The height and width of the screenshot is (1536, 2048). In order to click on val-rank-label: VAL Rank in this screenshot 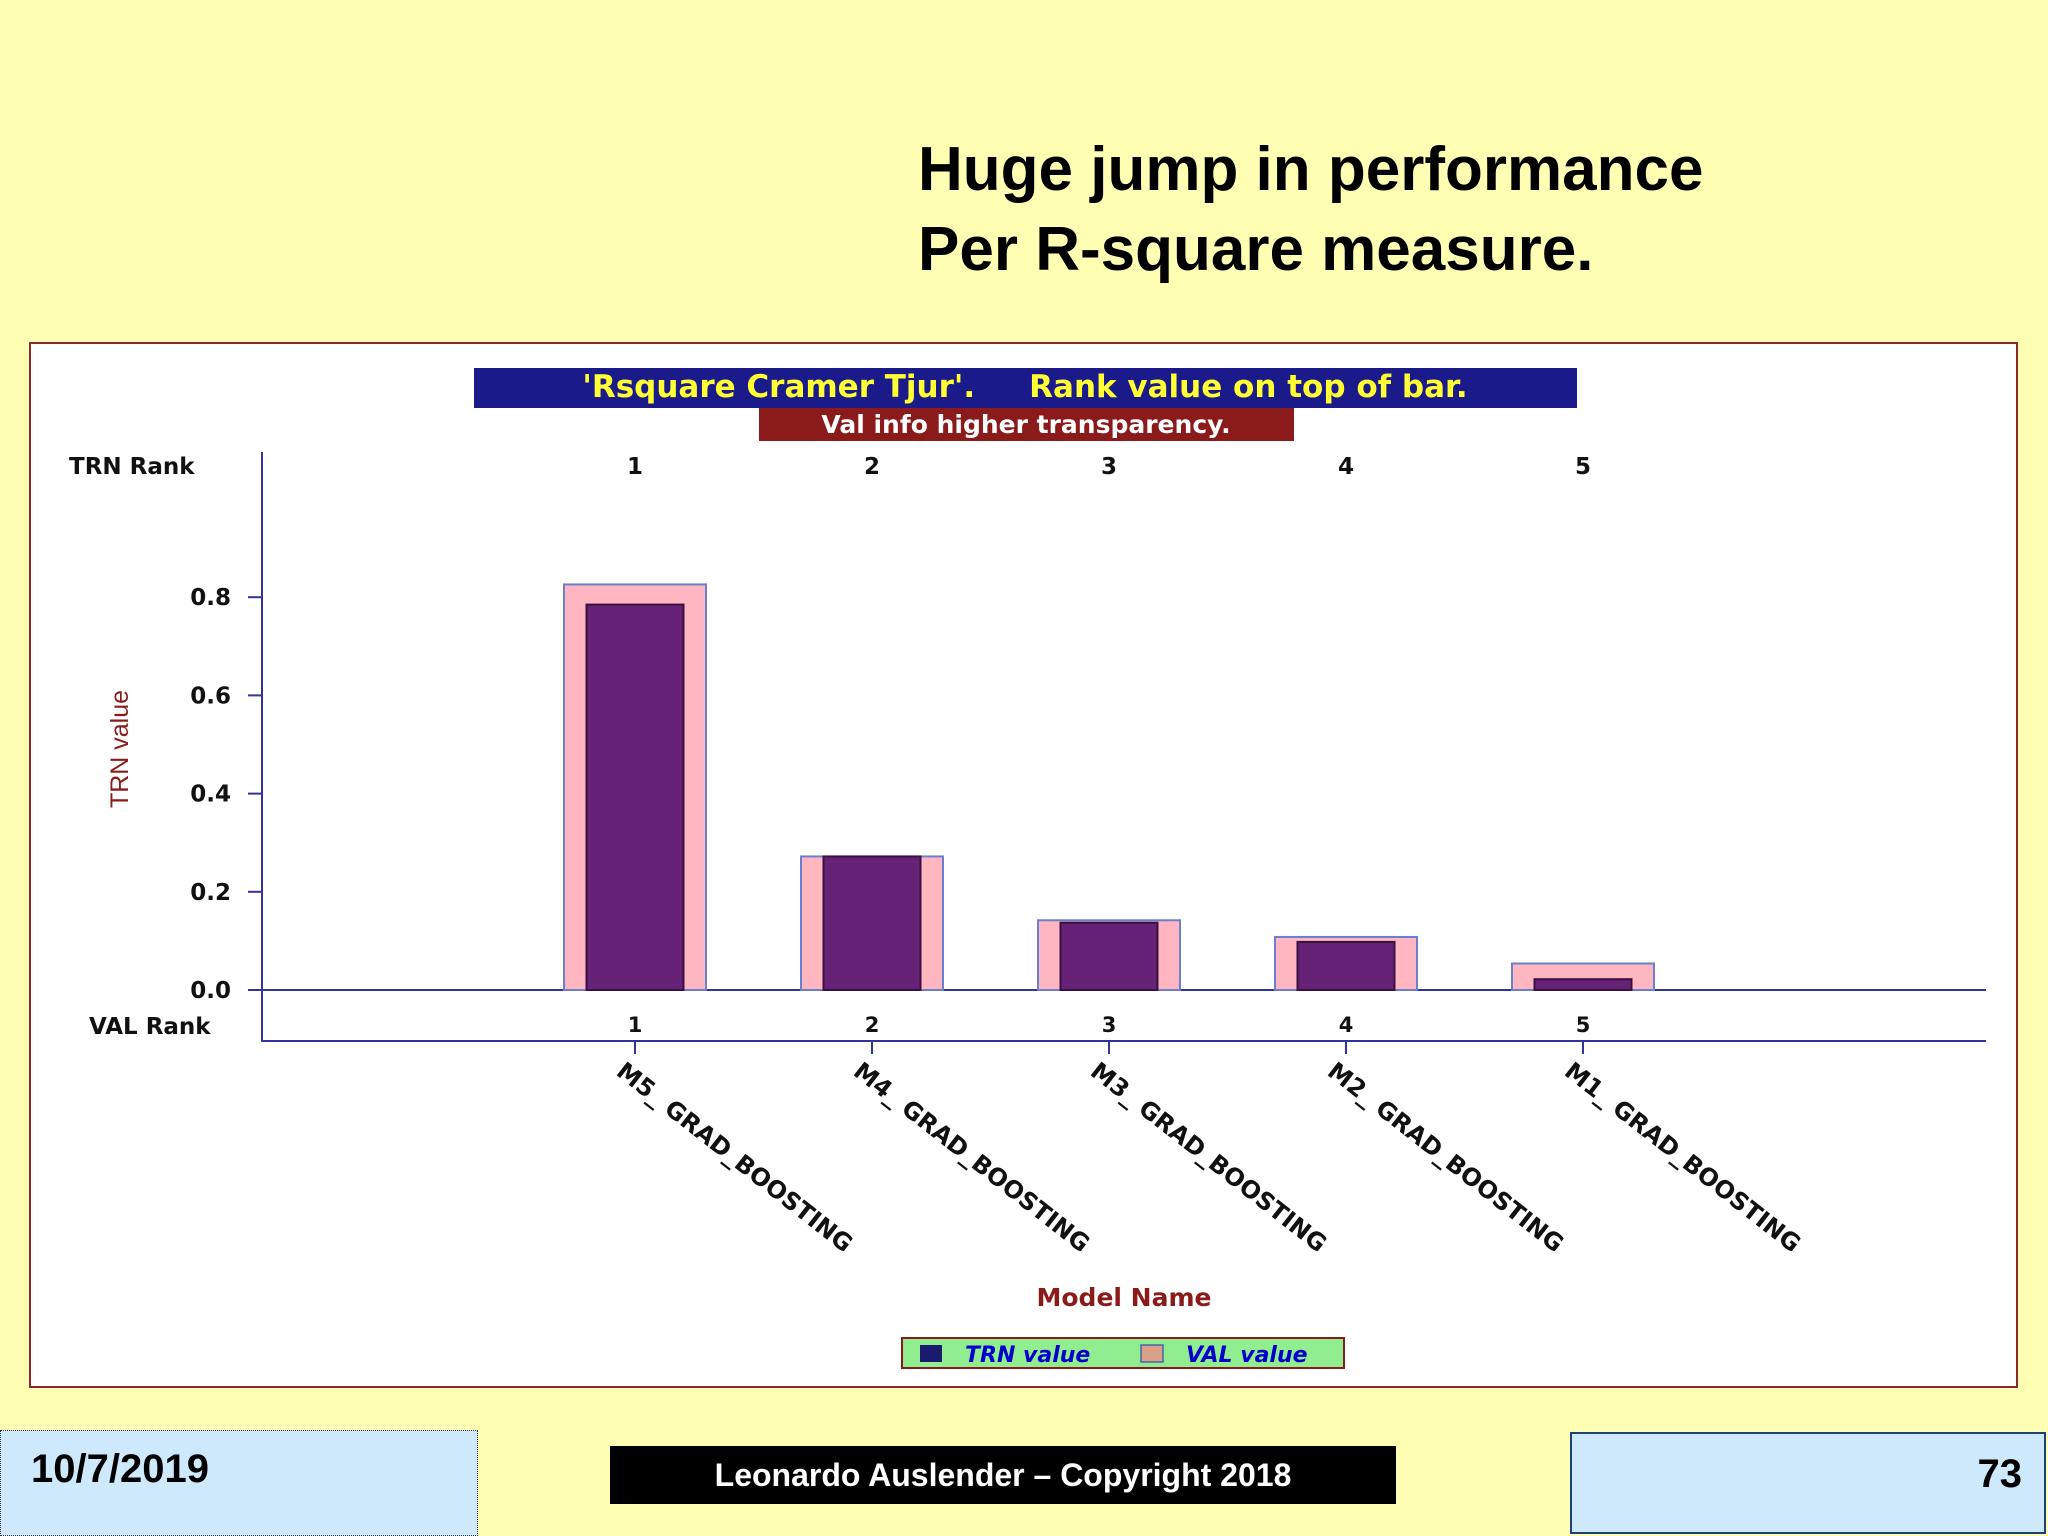, I will do `click(150, 1027)`.